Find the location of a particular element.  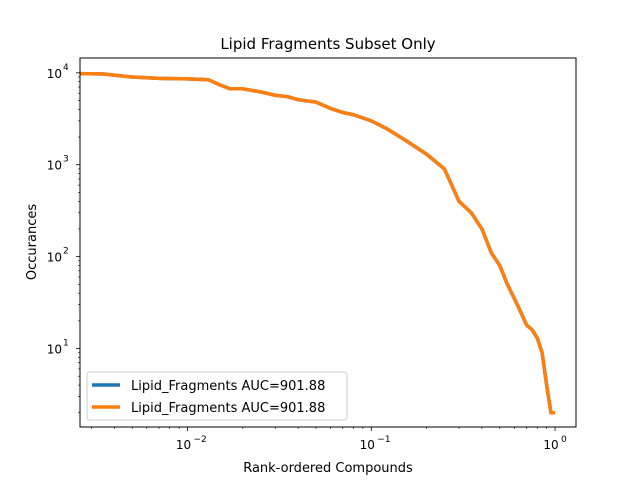

x-tick-exponent: −1 is located at coordinates (383, 440).